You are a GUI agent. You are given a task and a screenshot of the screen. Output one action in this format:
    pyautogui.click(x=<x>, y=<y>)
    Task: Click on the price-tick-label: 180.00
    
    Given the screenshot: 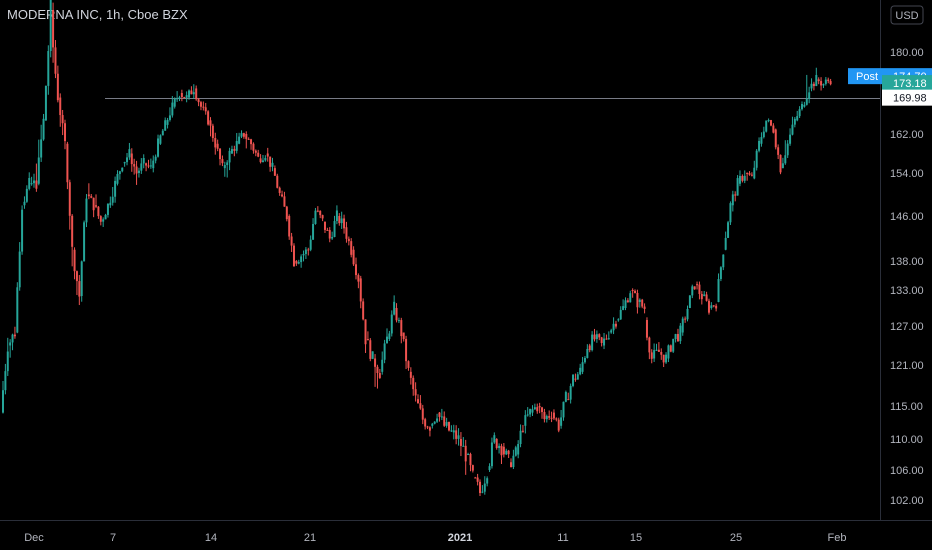 What is the action you would take?
    pyautogui.click(x=907, y=53)
    